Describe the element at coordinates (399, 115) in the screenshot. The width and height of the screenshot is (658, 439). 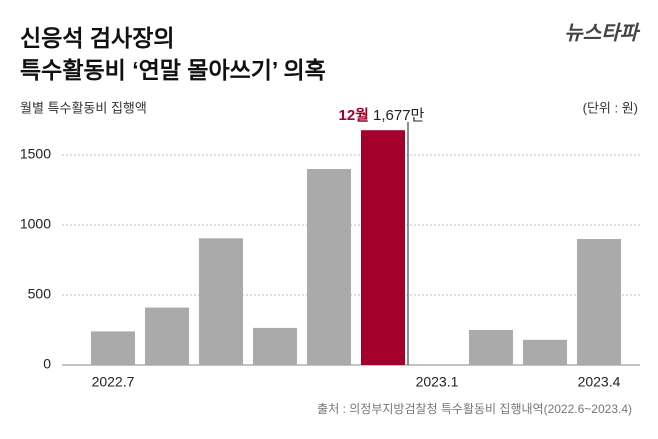
I see `value-label: 1,677만` at that location.